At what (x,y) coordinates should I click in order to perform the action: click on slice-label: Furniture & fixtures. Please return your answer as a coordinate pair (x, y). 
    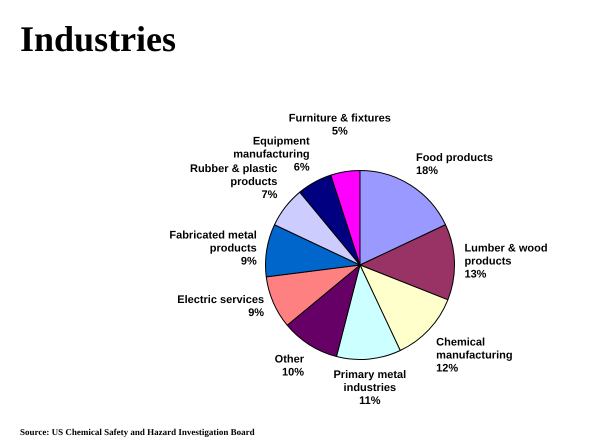
    Looking at the image, I should click on (339, 118).